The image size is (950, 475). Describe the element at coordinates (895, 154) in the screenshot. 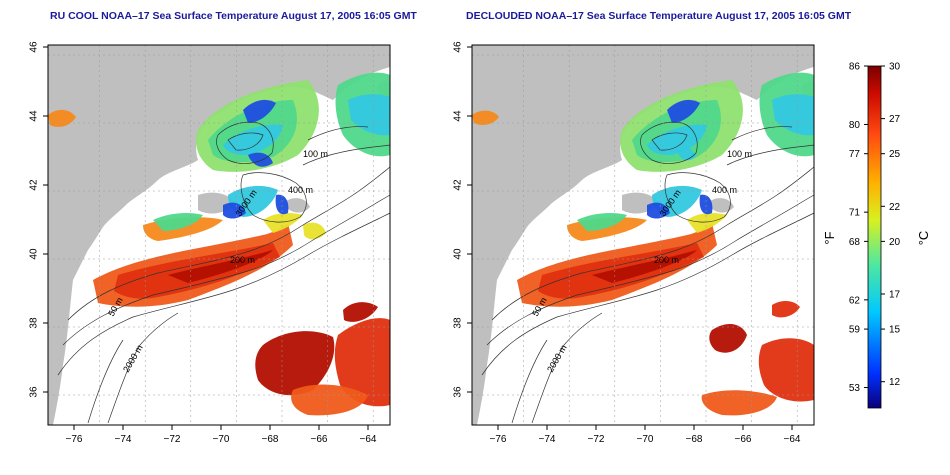

I see `celsius-tick-label: 25` at that location.